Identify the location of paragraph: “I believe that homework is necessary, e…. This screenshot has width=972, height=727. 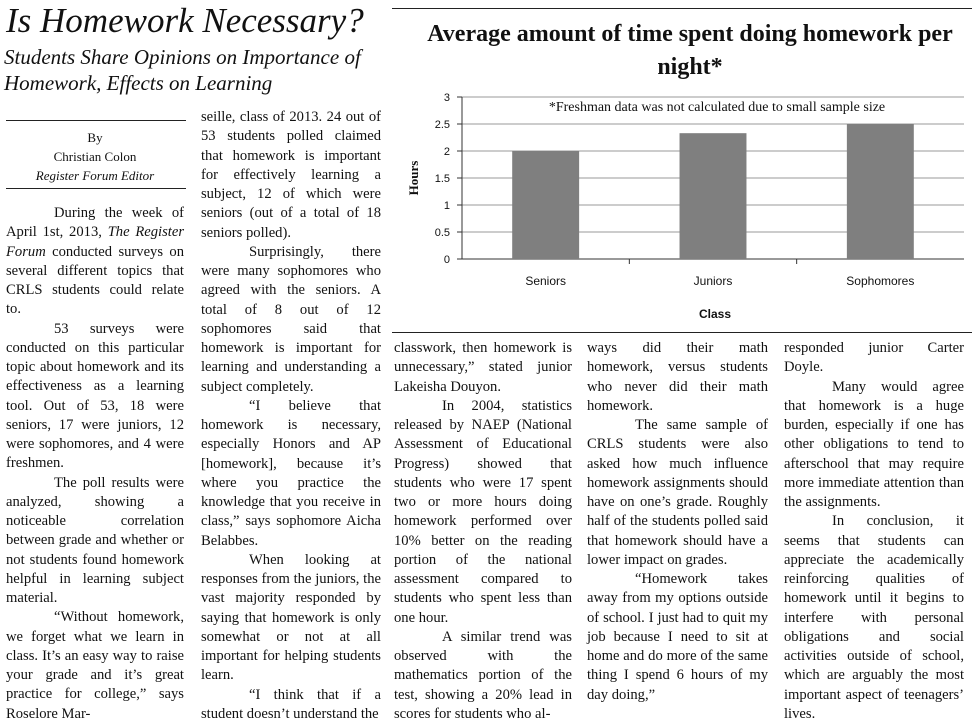
(291, 473).